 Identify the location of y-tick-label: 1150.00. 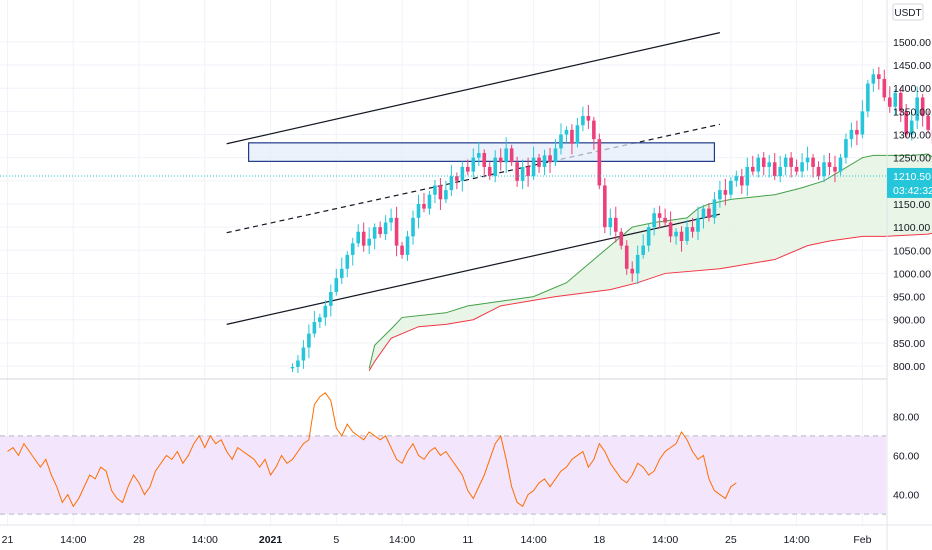
(911, 205).